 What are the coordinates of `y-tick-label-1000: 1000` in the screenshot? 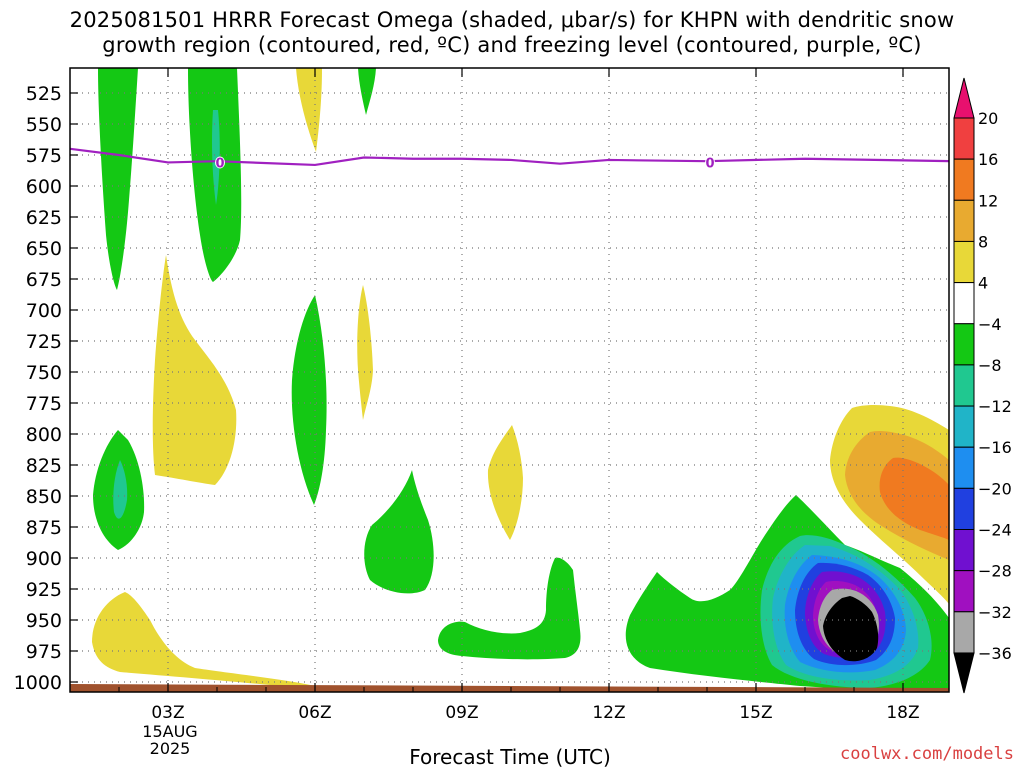 It's located at (38, 683).